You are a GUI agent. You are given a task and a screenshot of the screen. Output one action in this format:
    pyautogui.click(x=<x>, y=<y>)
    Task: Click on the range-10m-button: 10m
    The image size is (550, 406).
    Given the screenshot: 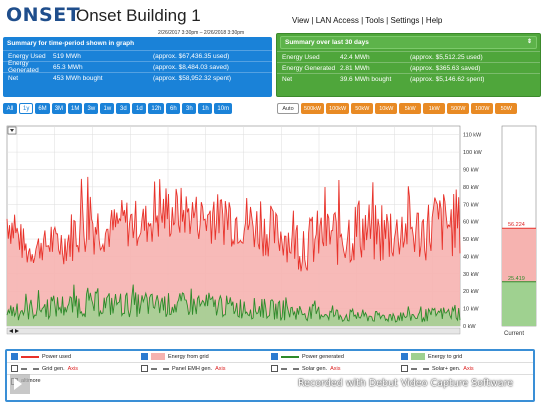 What is the action you would take?
    pyautogui.click(x=223, y=108)
    